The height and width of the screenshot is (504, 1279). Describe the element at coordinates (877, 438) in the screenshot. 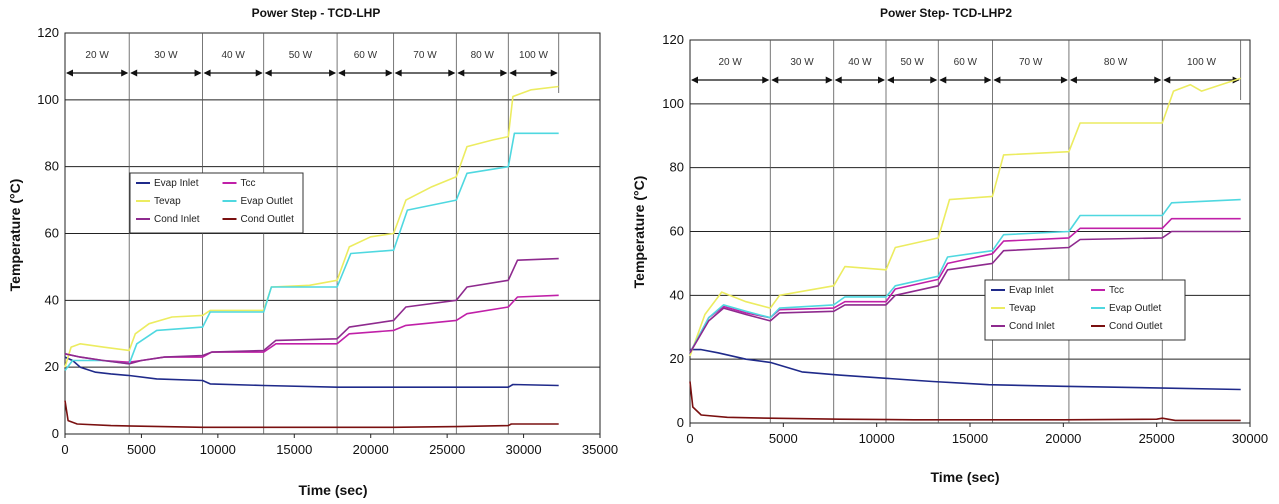

I see `x-tick-label: 10000` at that location.